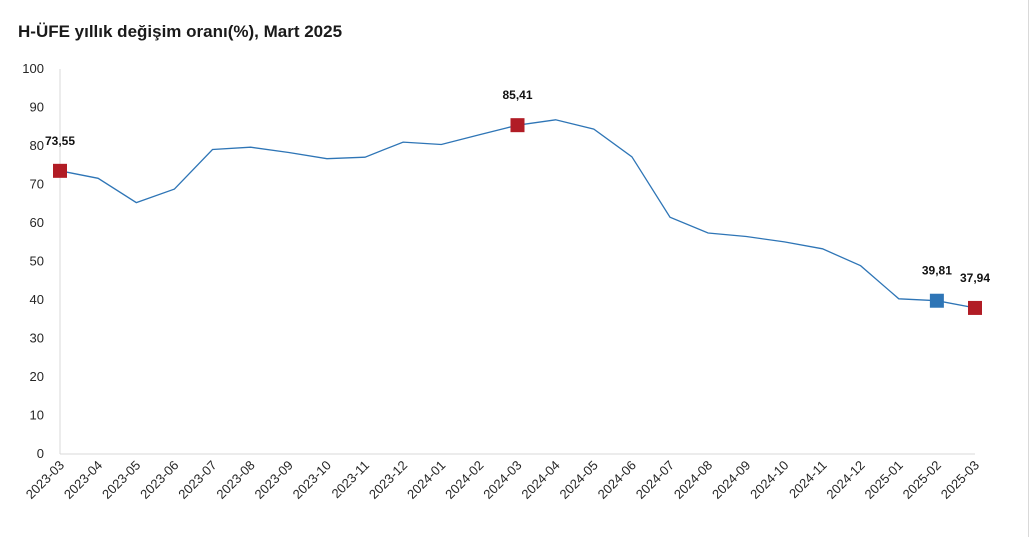 The width and height of the screenshot is (1035, 537). Describe the element at coordinates (83, 480) in the screenshot. I see `x-tick-label: 2023-04` at that location.